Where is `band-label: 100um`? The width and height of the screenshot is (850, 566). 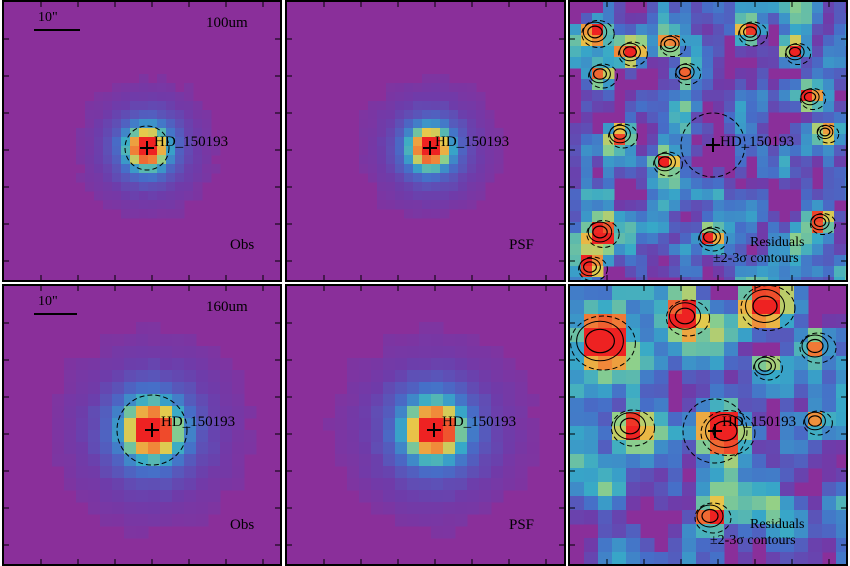
band-label: 100um is located at coordinates (227, 23).